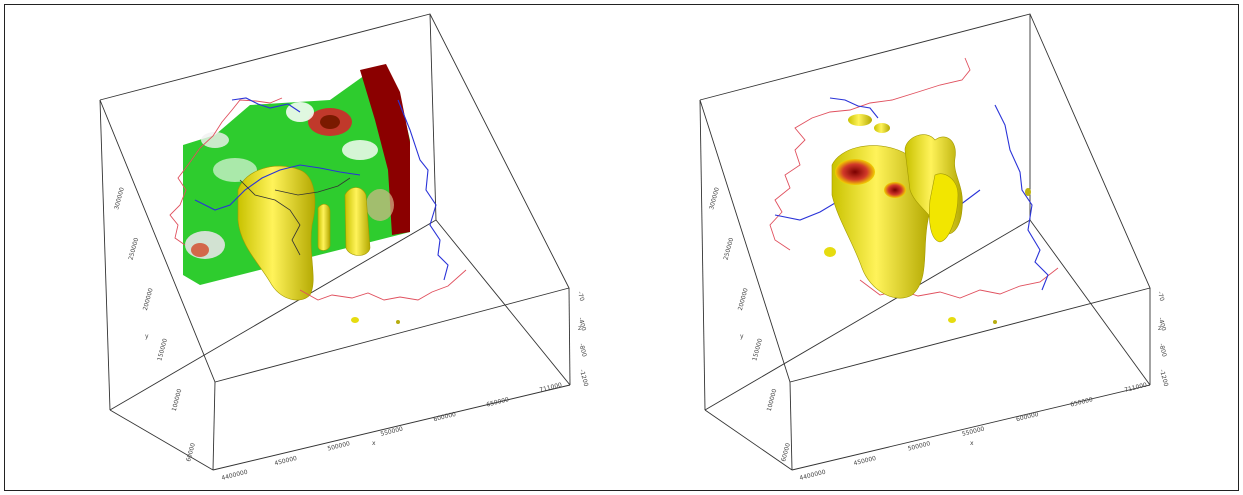 The image size is (1243, 495). I want to click on left-x-tick: 600000, so click(445, 417).